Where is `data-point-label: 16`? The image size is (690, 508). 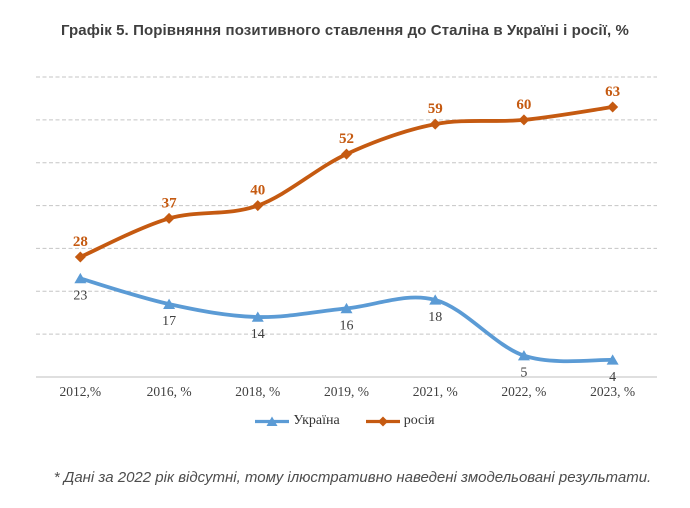 data-point-label: 16 is located at coordinates (347, 325).